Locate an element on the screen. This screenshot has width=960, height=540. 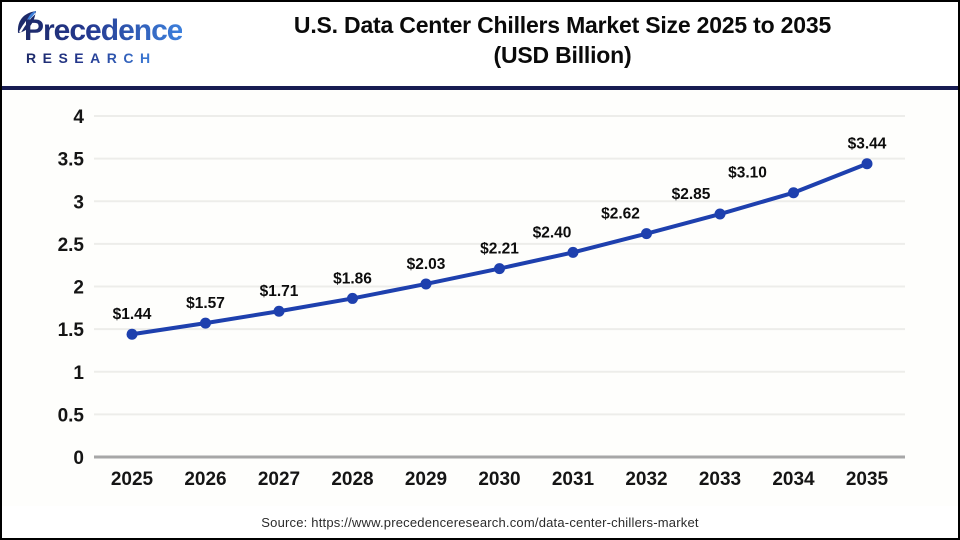
data-point-label: $2.40 is located at coordinates (552, 232).